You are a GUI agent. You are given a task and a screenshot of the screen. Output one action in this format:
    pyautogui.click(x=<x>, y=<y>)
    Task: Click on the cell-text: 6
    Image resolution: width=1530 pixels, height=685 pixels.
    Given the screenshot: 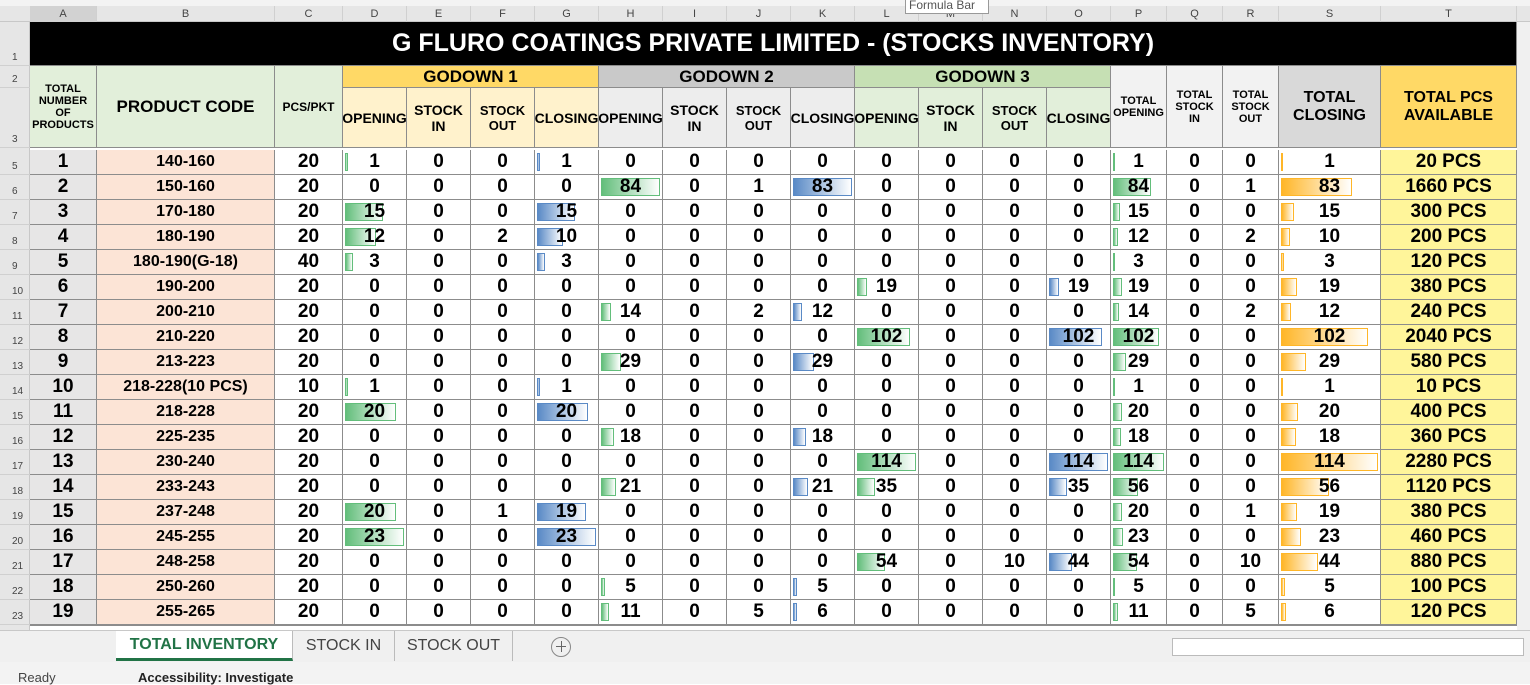 What is the action you would take?
    pyautogui.click(x=1329, y=611)
    